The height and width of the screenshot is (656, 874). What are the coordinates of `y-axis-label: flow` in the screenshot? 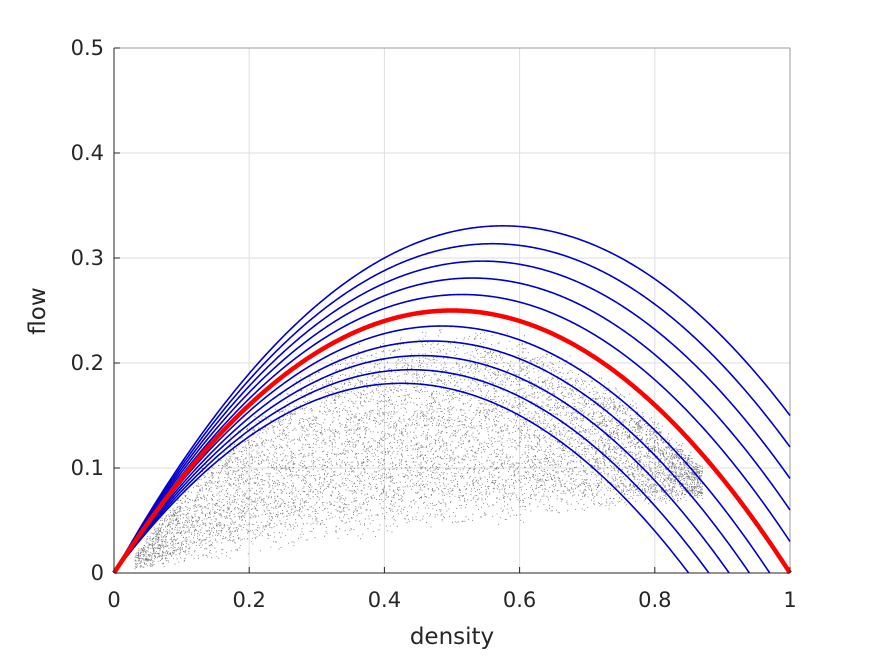 It's located at (38, 310).